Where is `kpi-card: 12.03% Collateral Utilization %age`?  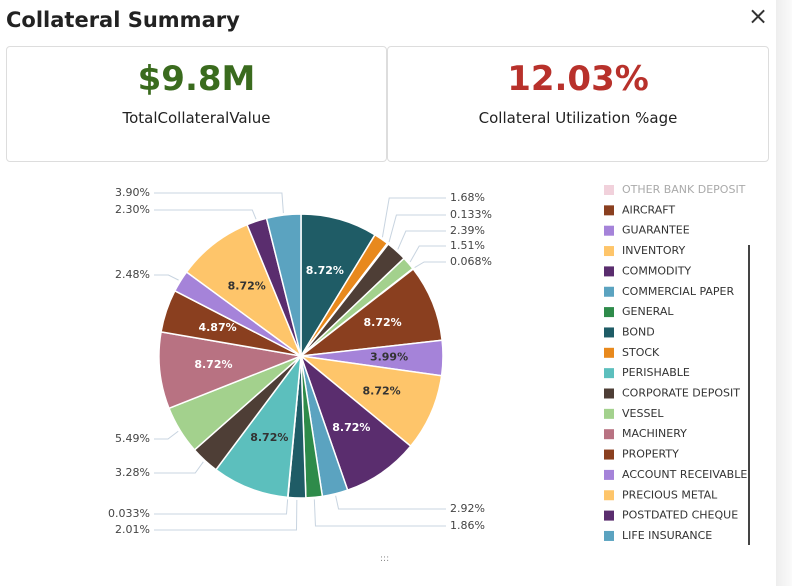
kpi-card: 12.03% Collateral Utilization %age is located at coordinates (578, 104).